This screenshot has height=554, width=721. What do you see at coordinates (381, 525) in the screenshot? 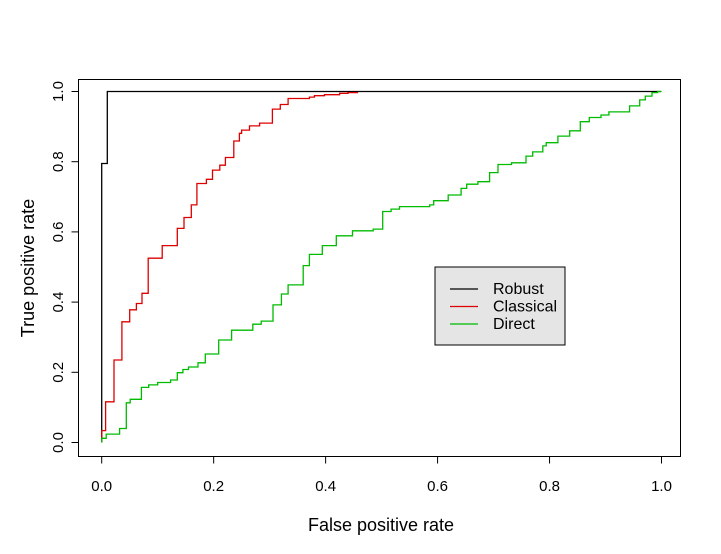
I see `x-axis-title: False positive rate` at bounding box center [381, 525].